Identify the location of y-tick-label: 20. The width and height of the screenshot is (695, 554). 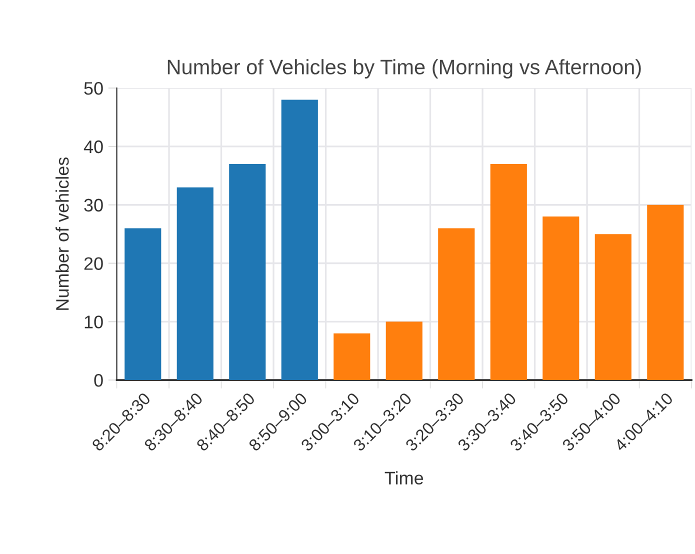
(93, 263).